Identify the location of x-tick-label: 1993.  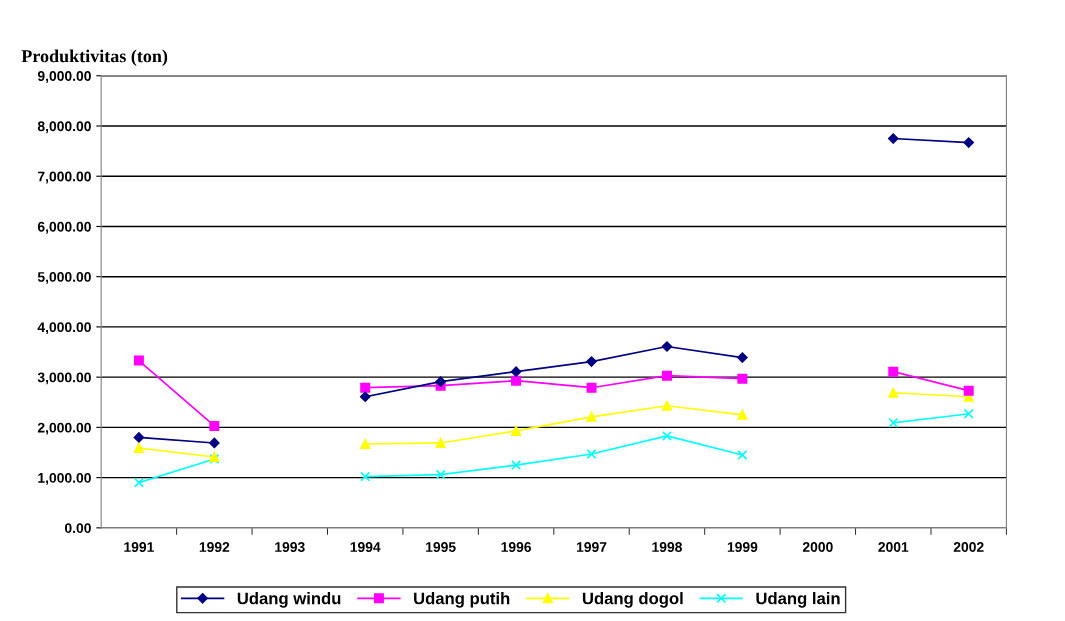
(290, 547).